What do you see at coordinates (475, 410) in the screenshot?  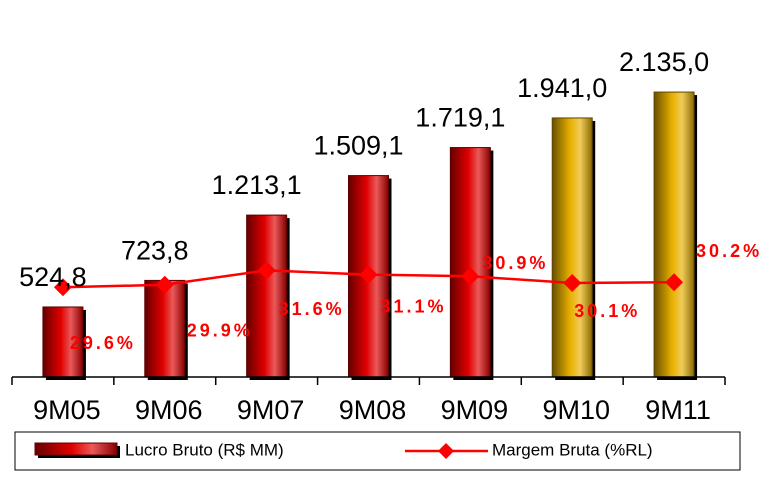 I see `x-tick-label: 9M09` at bounding box center [475, 410].